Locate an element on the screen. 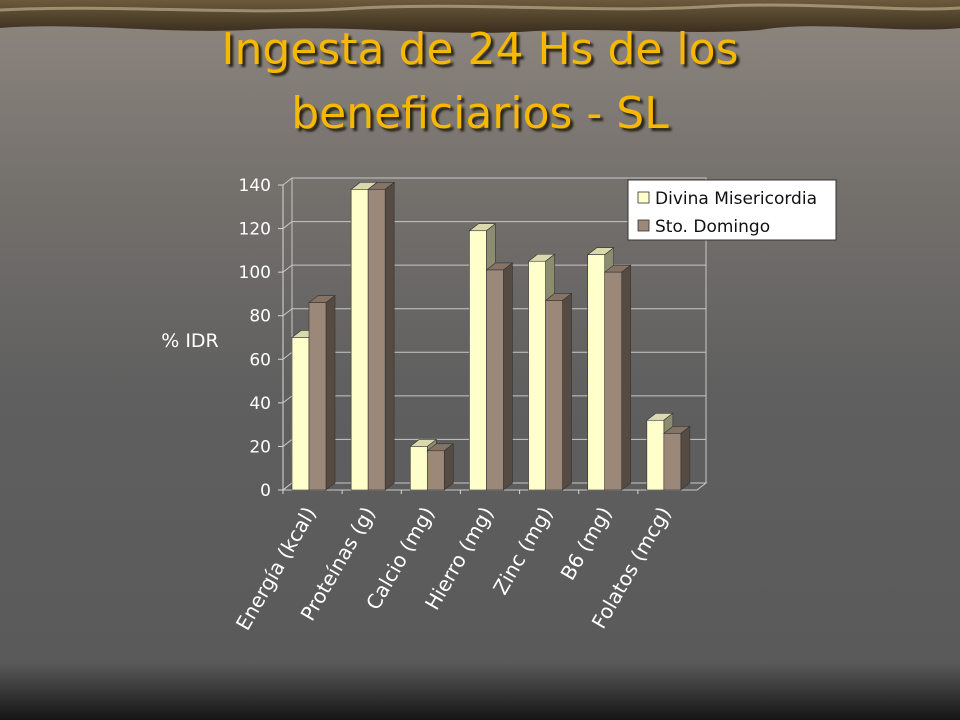  y-axis-label: % IDR is located at coordinates (190, 341).